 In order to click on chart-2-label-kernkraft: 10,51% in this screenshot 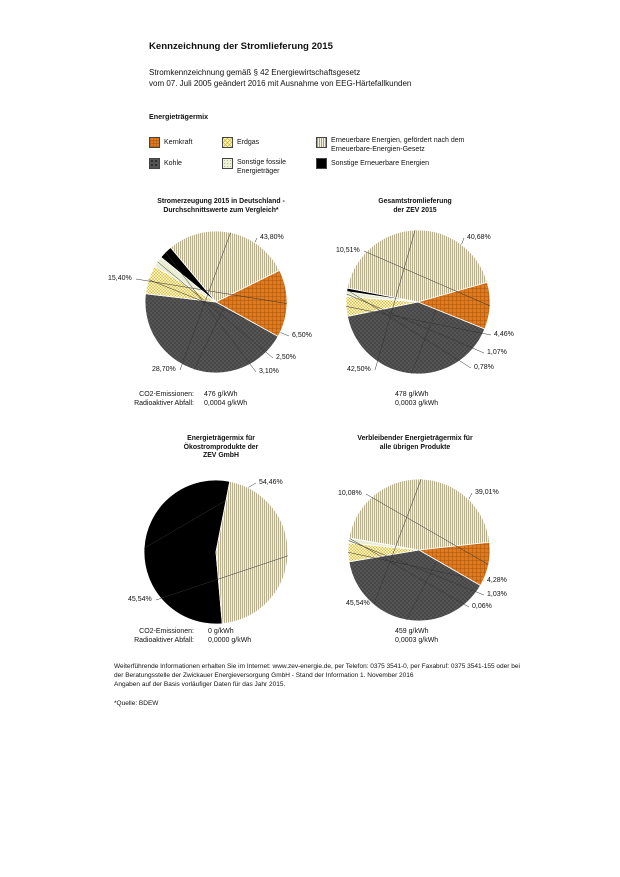, I will do `click(348, 250)`.